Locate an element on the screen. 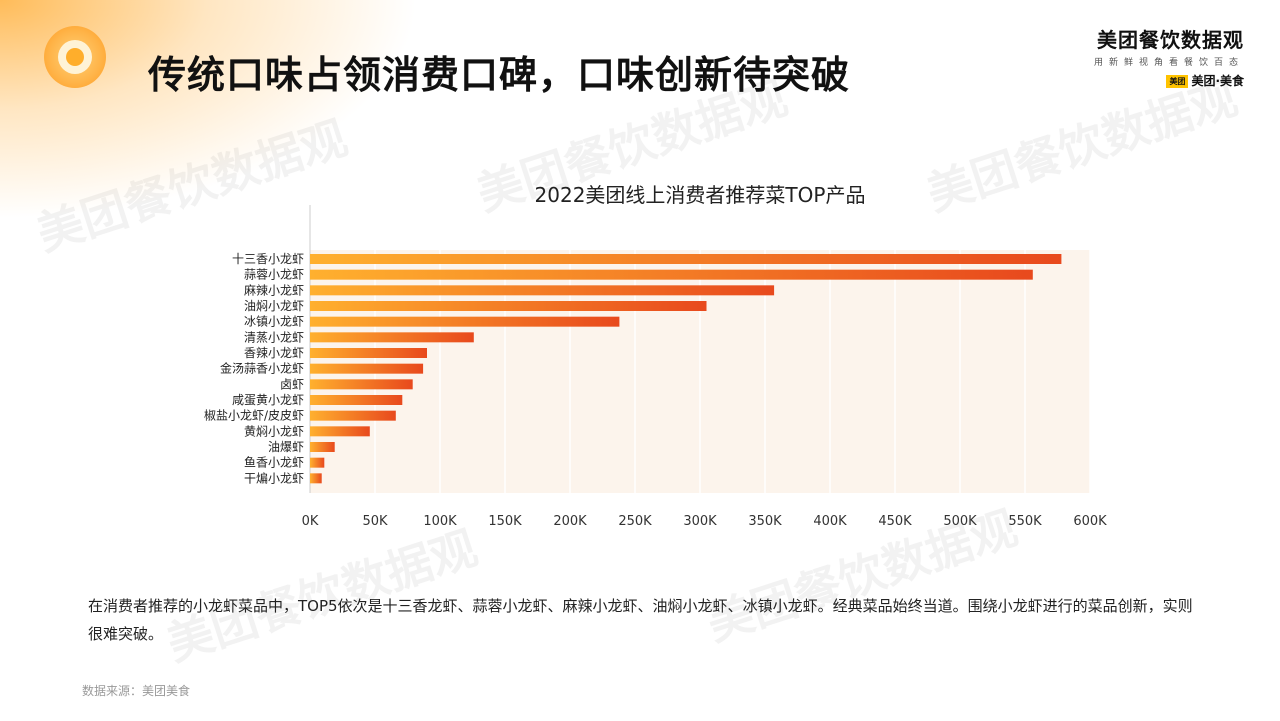 Image resolution: width=1280 pixels, height=721 pixels. y-tick-label: 咸蛋黄小龙虾 is located at coordinates (268, 400).